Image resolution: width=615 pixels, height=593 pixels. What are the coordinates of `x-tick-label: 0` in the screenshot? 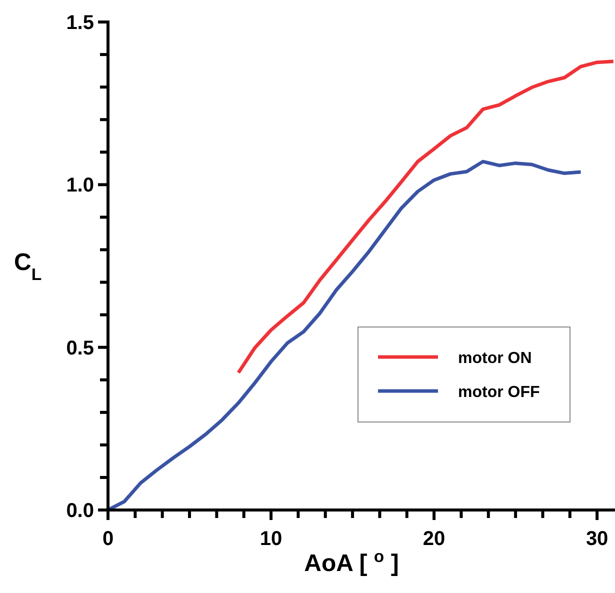 It's located at (108, 539).